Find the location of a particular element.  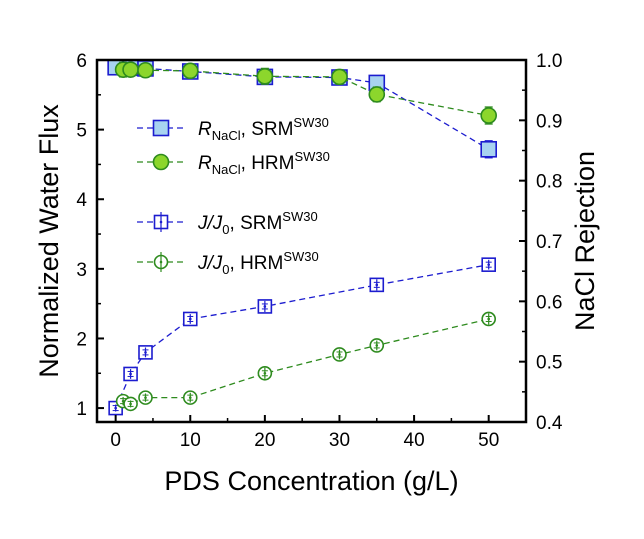

legend-item-j_srm: J/J0, SRMSW30 is located at coordinates (227, 223).